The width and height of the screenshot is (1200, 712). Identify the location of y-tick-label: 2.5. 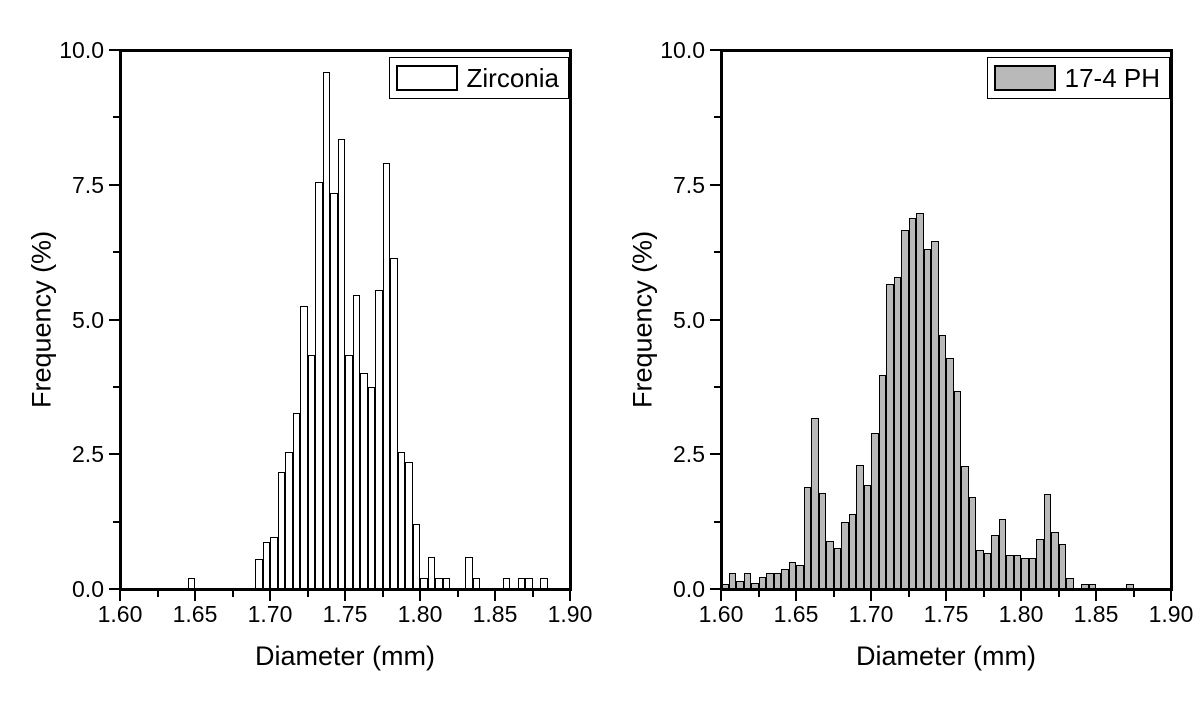
(88, 454).